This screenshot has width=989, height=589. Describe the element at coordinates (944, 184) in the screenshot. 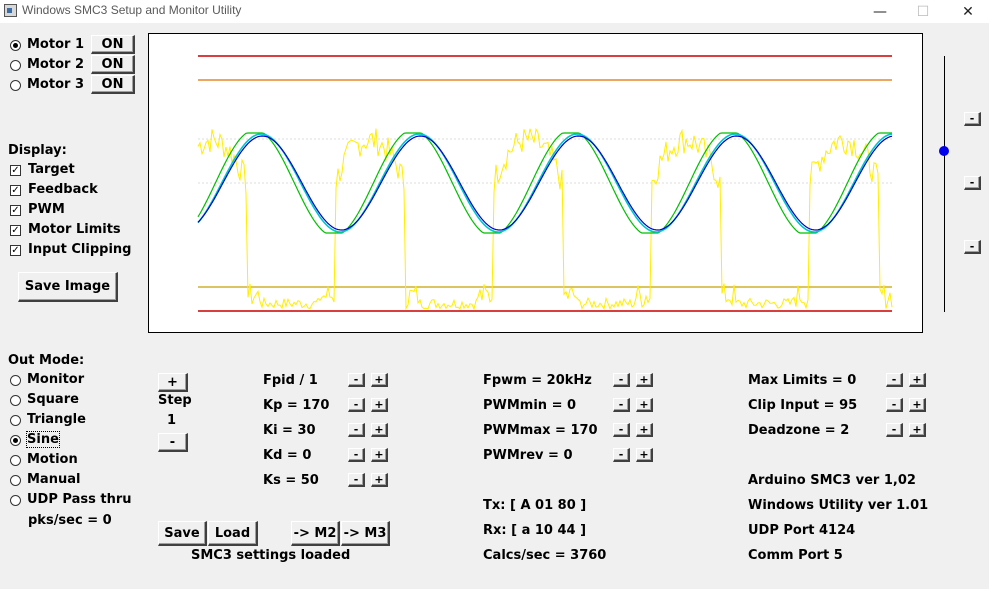

I see `position-slider-track` at that location.